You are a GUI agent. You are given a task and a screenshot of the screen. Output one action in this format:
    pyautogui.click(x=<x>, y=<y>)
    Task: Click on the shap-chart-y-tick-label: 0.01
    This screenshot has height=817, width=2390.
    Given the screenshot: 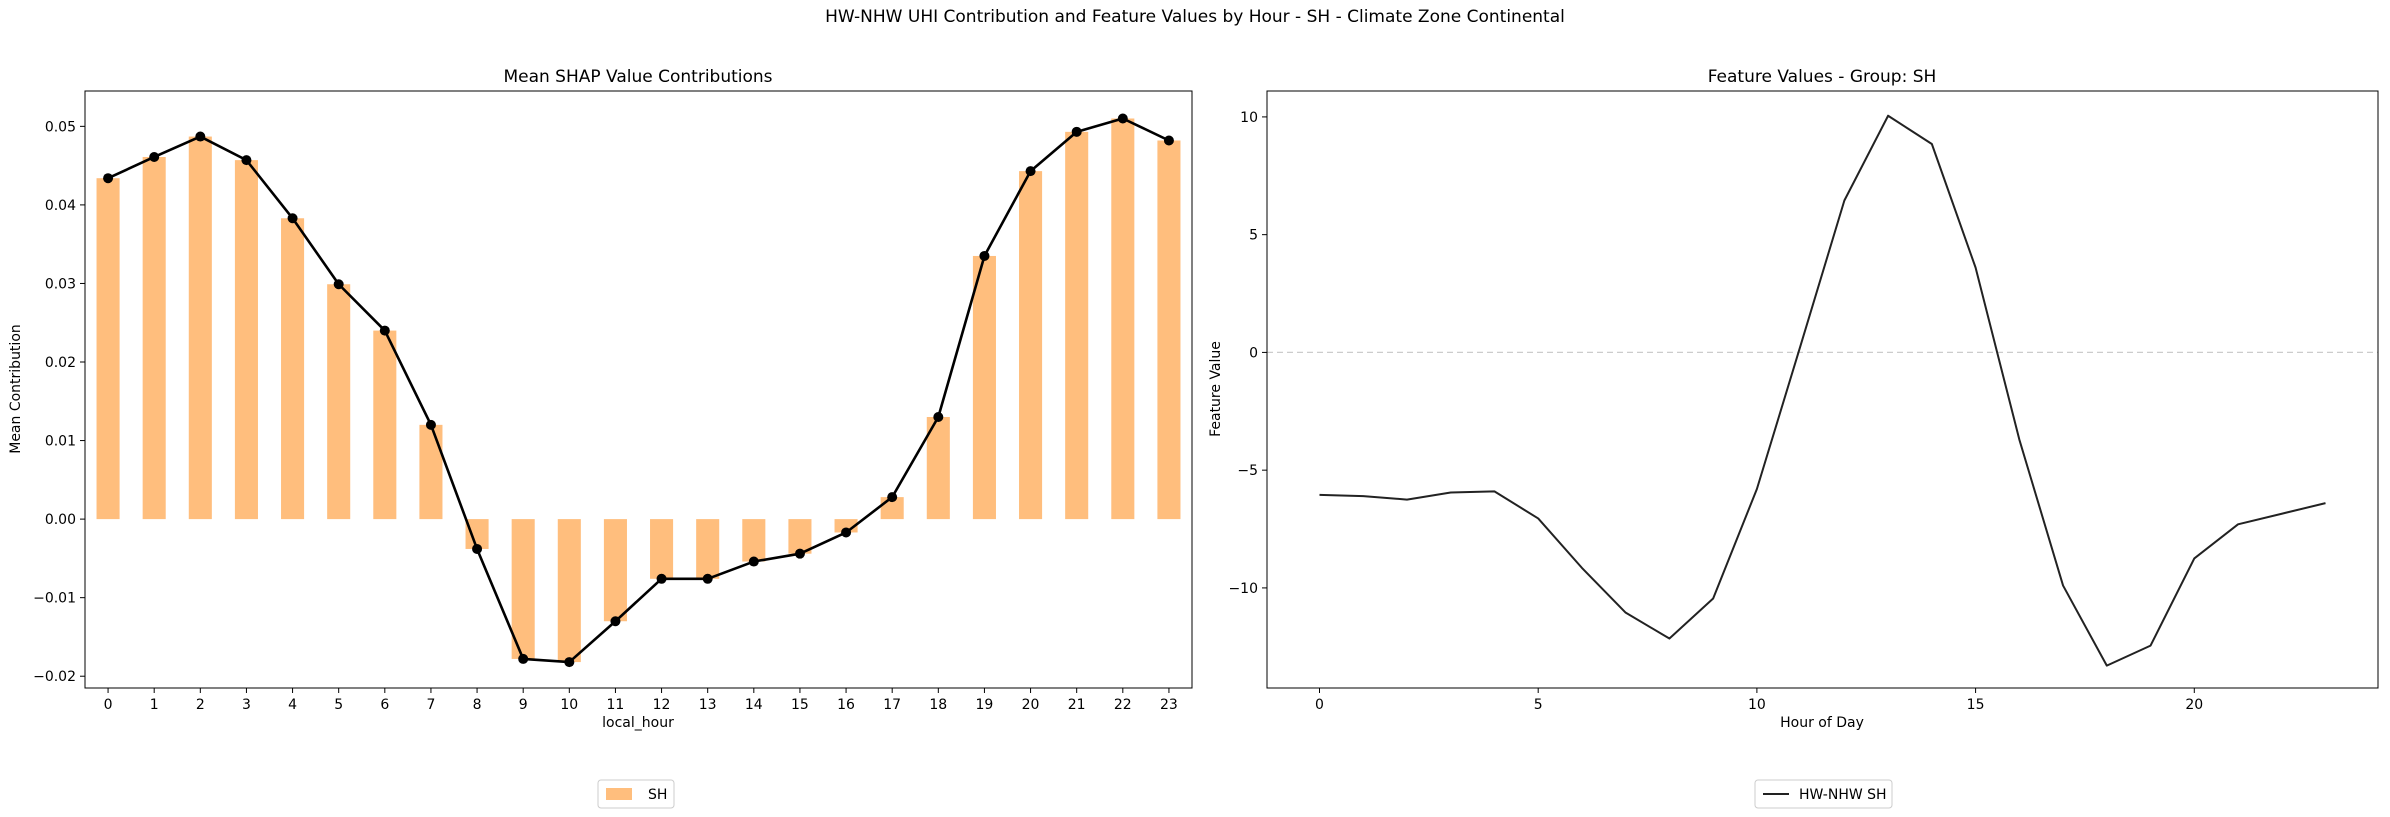 What is the action you would take?
    pyautogui.click(x=60, y=442)
    